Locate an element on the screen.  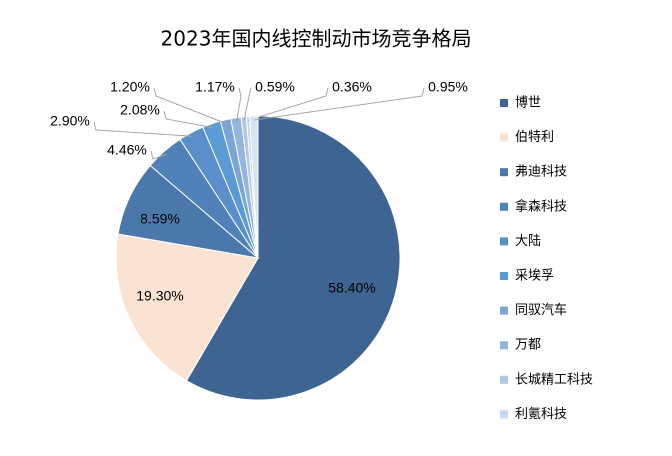
data-label: 19.30% is located at coordinates (159, 296).